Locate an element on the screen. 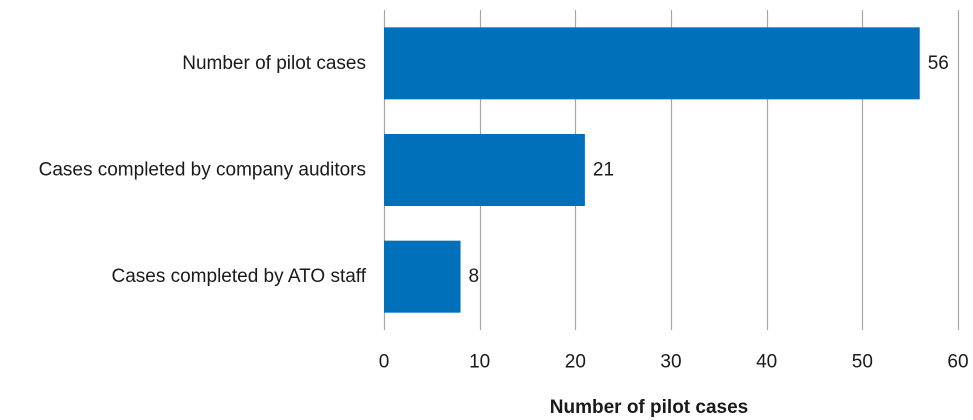  category-label-3: Cases completed by ATO staff is located at coordinates (238, 276).